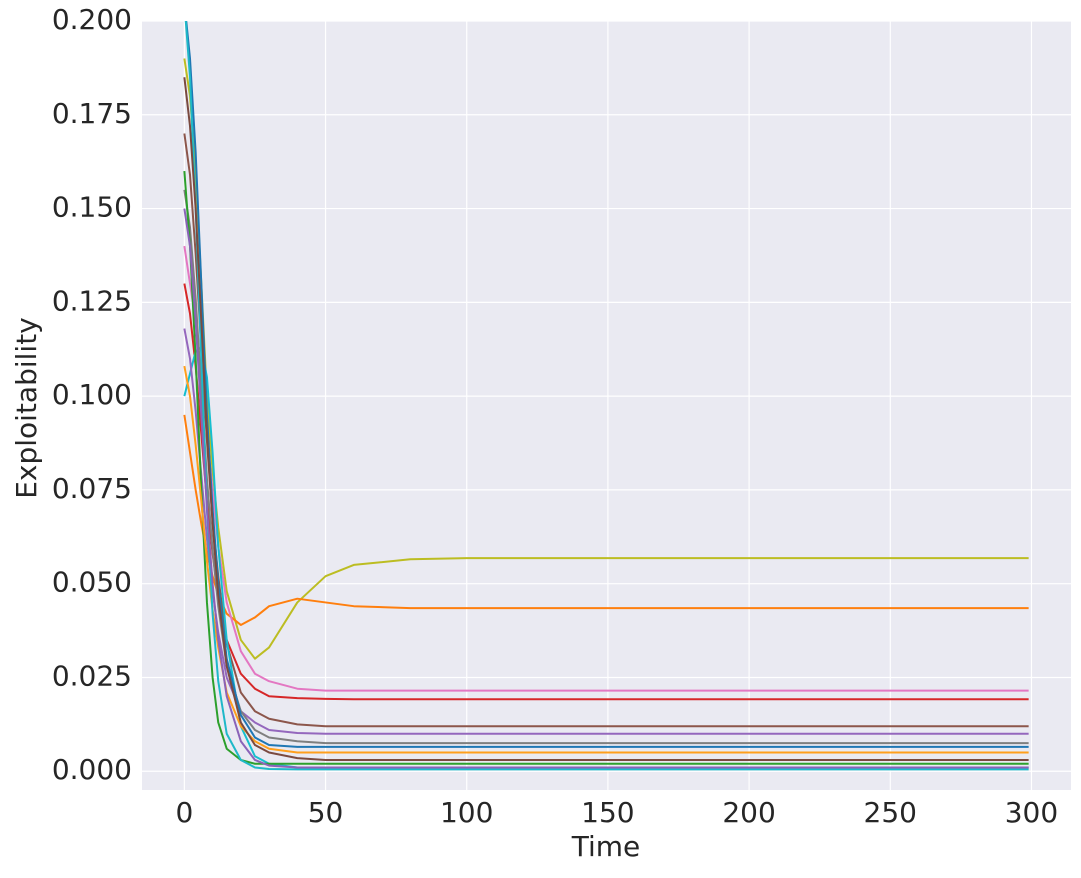 This screenshot has width=1081, height=878. What do you see at coordinates (890, 812) in the screenshot?
I see `x-tick-label: 250` at bounding box center [890, 812].